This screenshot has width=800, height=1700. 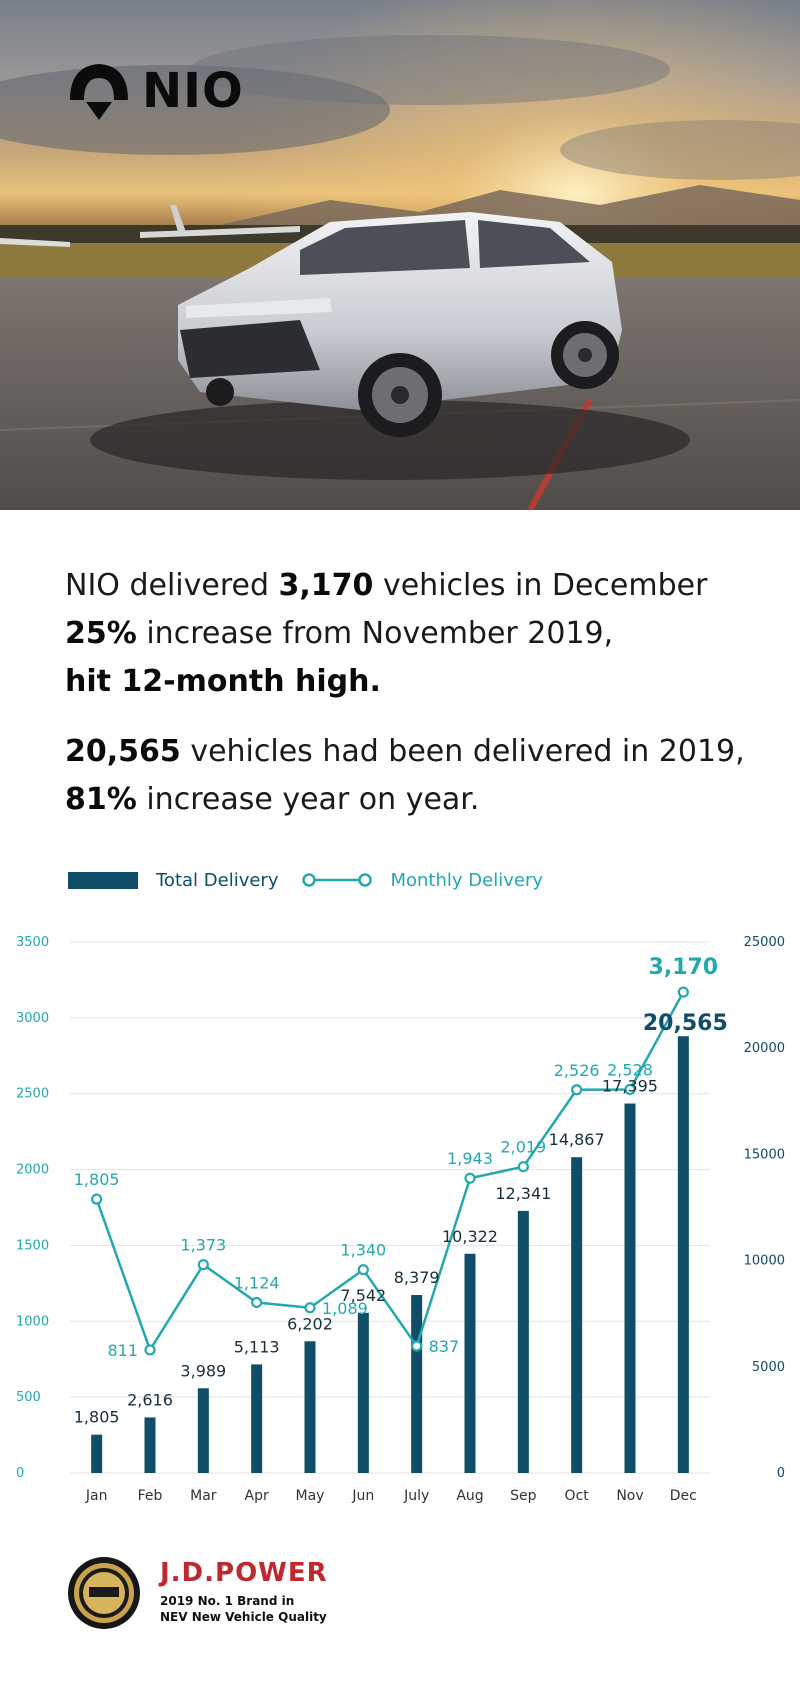 I want to click on total-label-Nov: 17,395, so click(x=630, y=1086).